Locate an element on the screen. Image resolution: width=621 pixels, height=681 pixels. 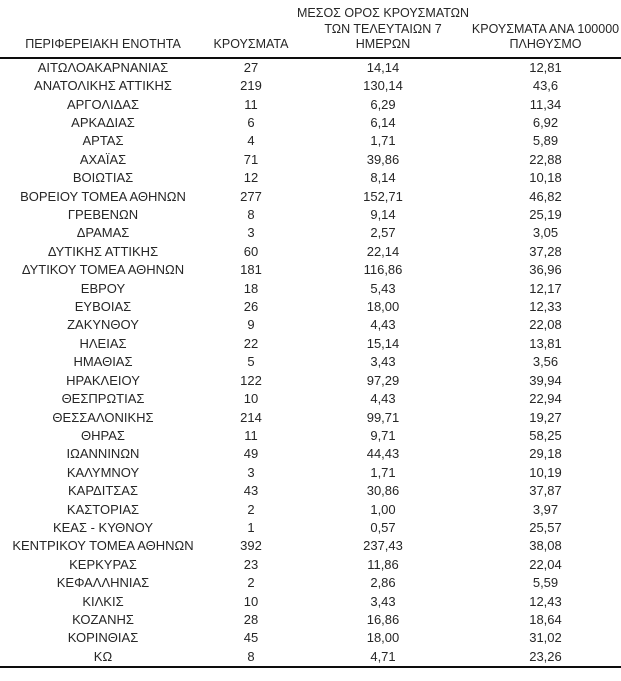
table-row: ΗΛΕΙΑΣ 22 15,14 13,81 is located at coordinates (310, 344).